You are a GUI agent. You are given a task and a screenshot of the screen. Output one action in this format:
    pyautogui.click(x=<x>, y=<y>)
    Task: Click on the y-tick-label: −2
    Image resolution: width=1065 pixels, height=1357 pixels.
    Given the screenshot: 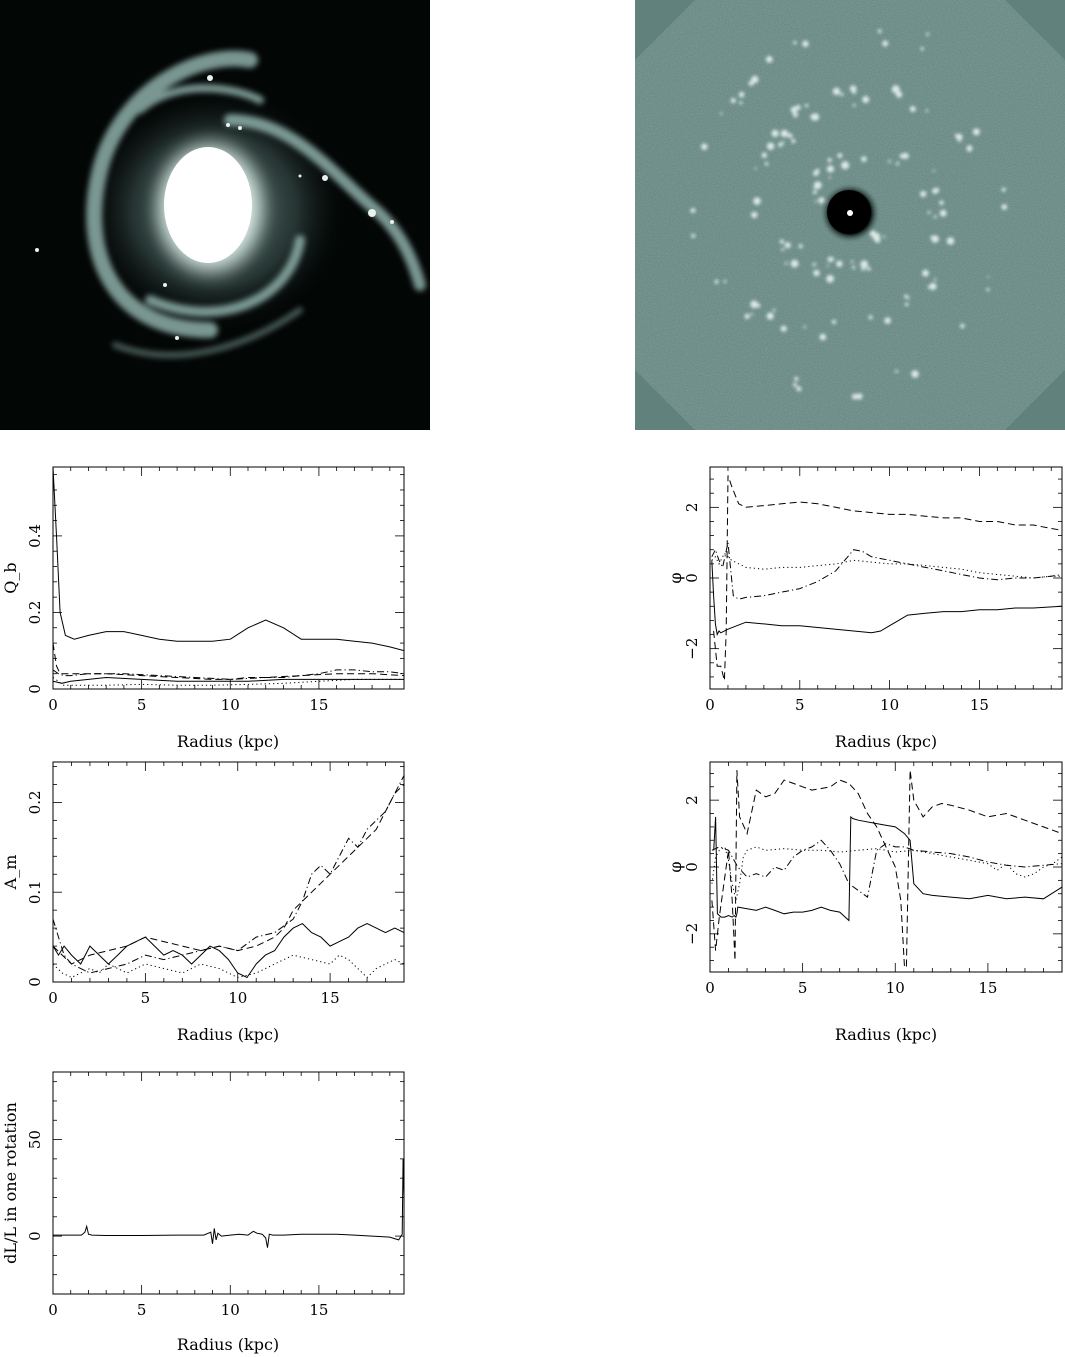 What is the action you would take?
    pyautogui.click(x=692, y=934)
    